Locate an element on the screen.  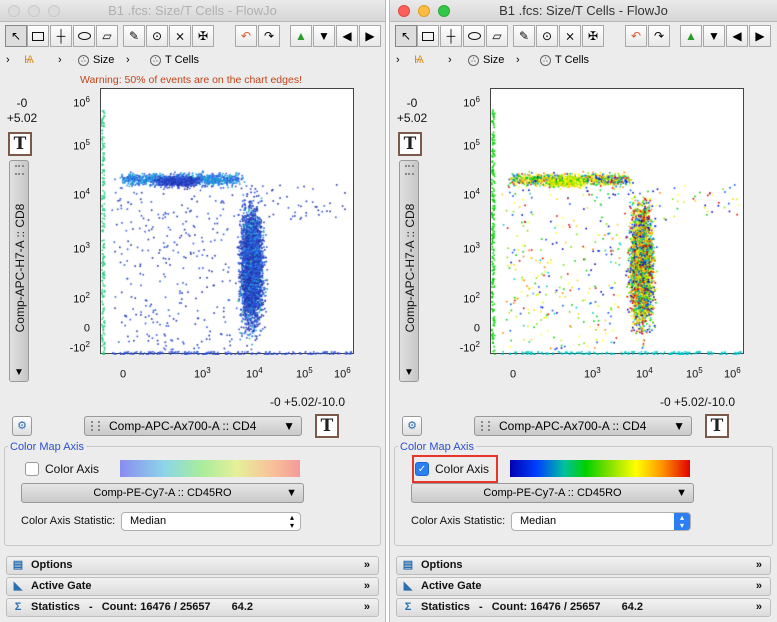
tick-exponent: 2 is located at coordinates (87, 344).